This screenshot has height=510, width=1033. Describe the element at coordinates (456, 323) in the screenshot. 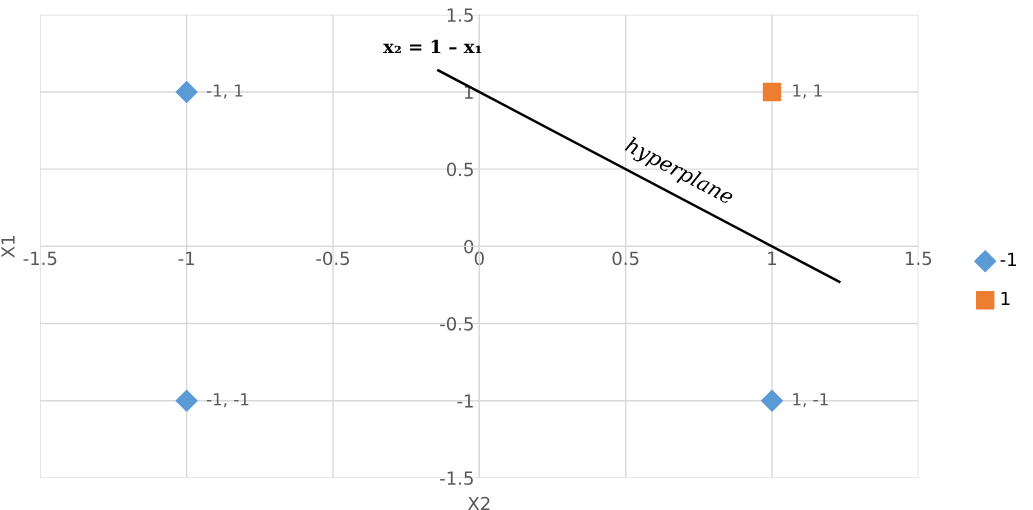

I see `y-tick-label: -0.5` at that location.